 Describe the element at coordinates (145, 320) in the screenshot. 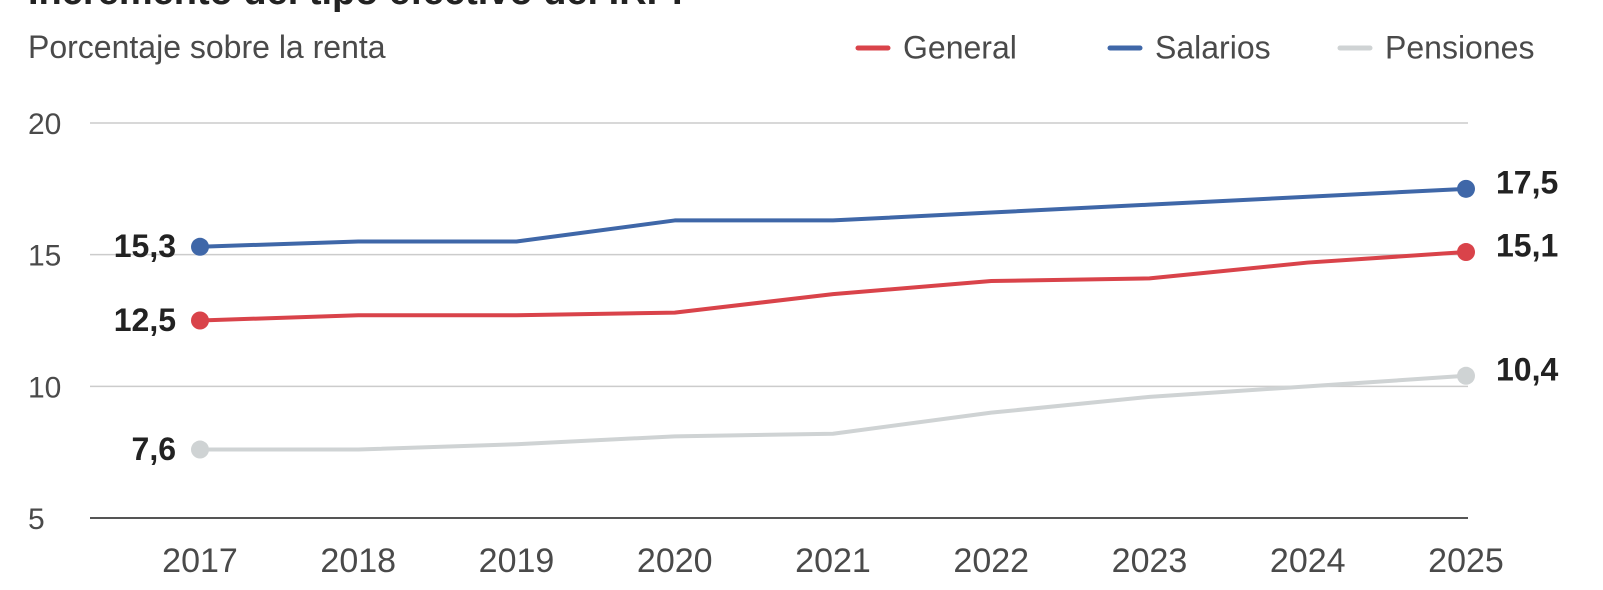

I see `data-label-general-first: 12,5` at that location.